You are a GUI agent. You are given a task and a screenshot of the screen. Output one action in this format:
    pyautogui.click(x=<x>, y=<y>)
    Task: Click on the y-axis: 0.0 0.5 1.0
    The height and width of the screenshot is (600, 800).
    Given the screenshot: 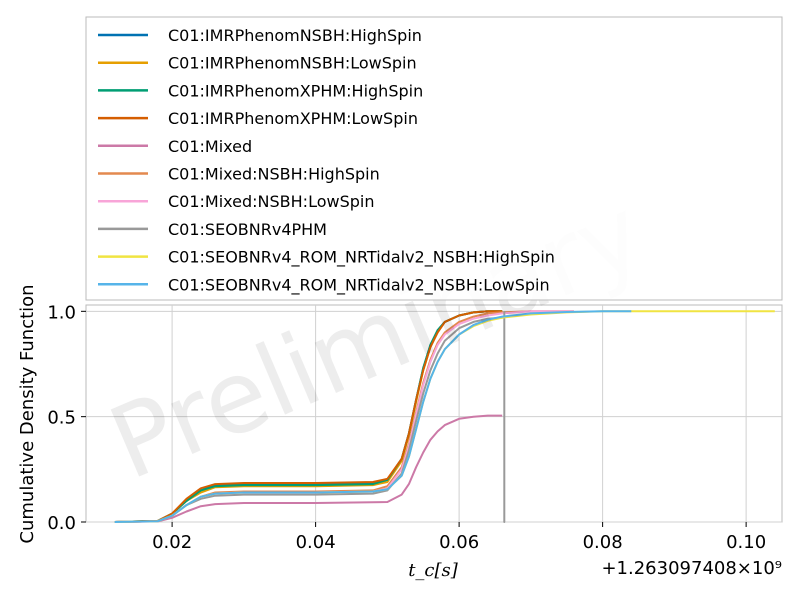 What is the action you would take?
    pyautogui.click(x=66, y=418)
    